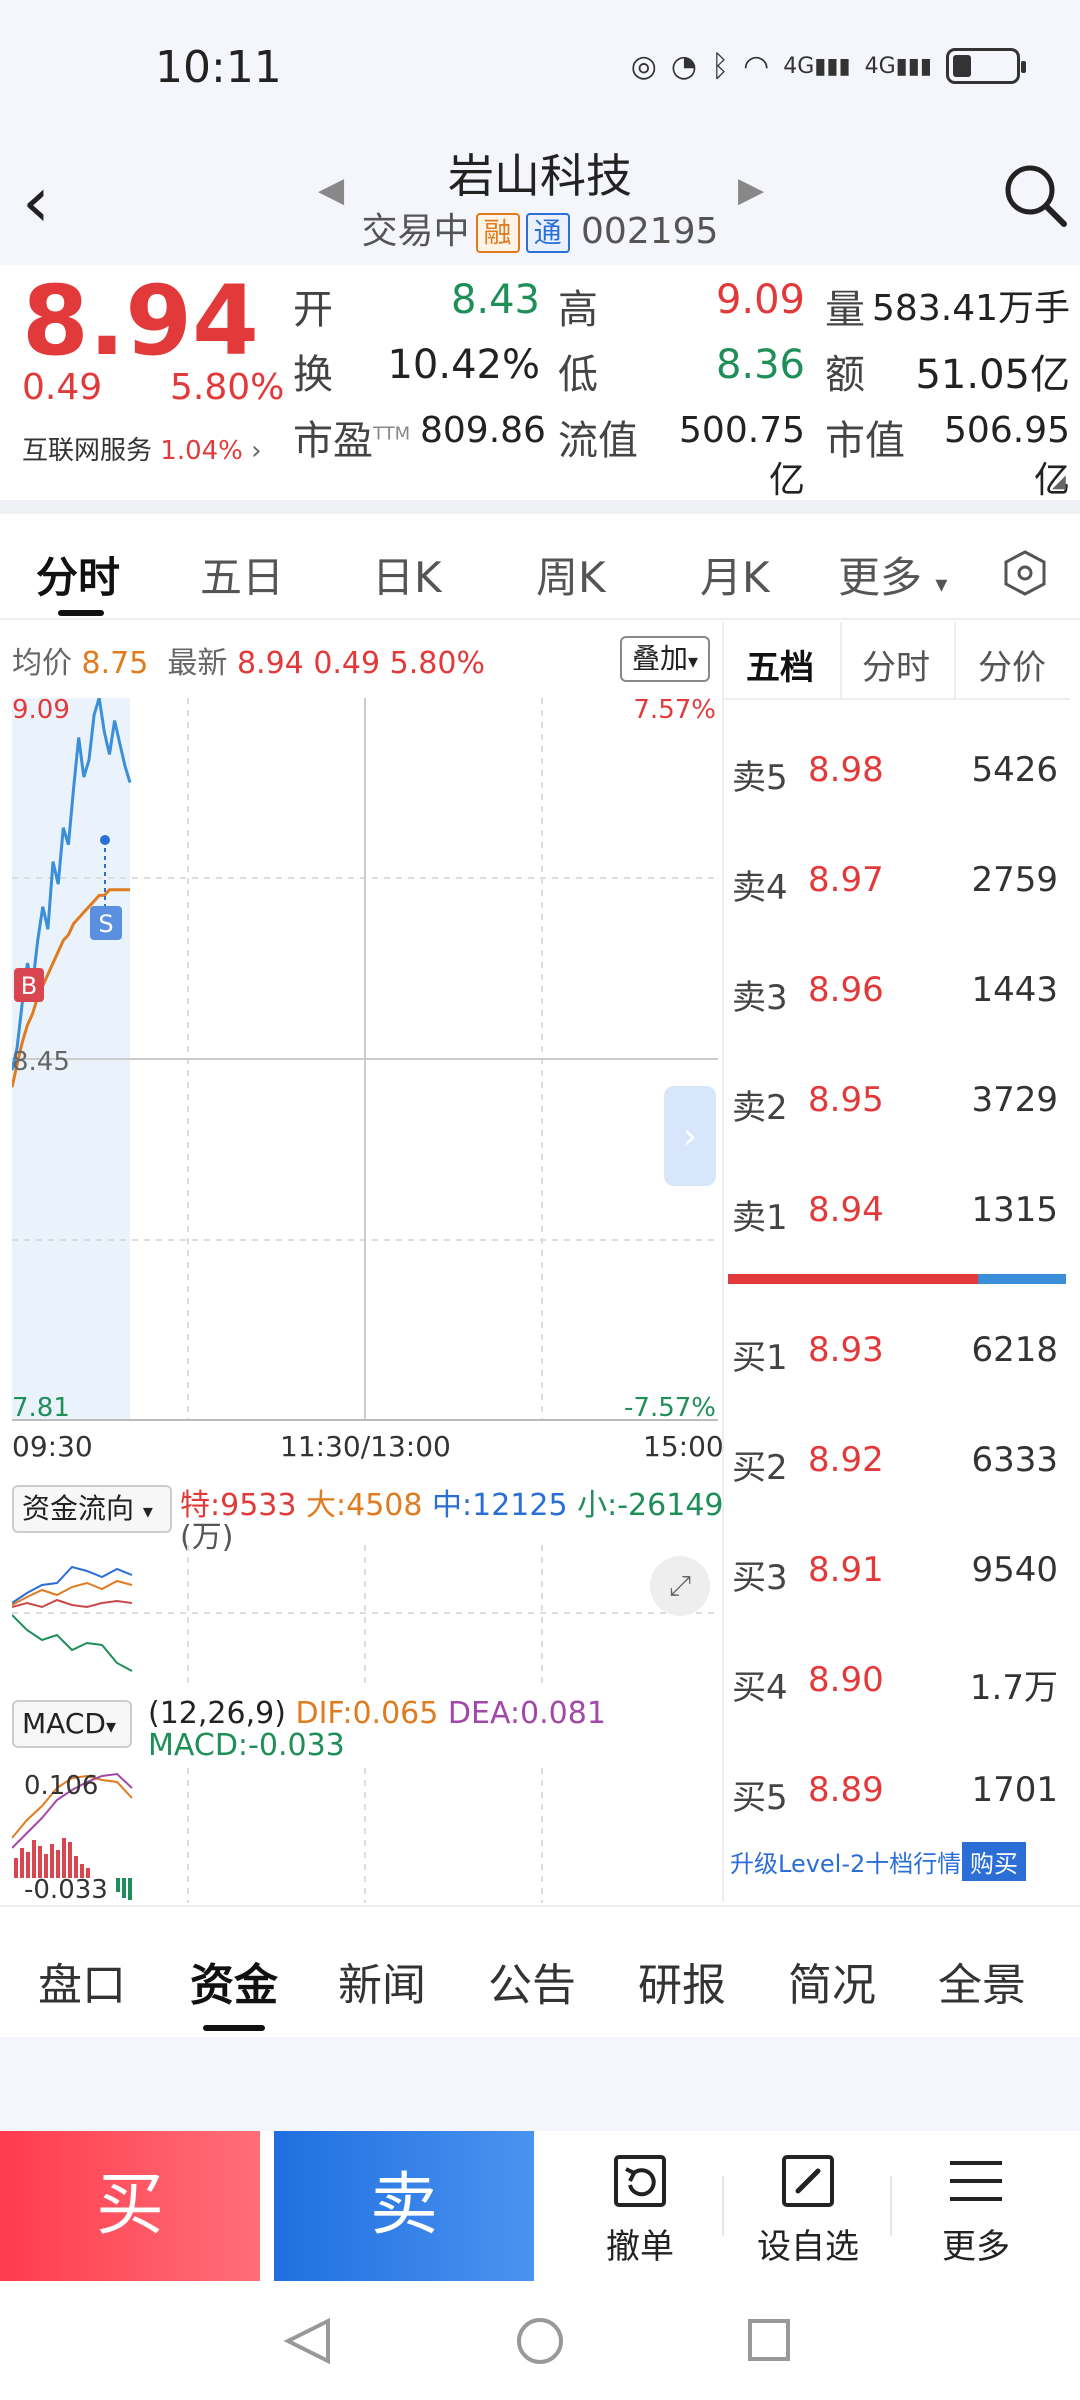  What do you see at coordinates (242, 577) in the screenshot?
I see `tab-five-day: 五日` at bounding box center [242, 577].